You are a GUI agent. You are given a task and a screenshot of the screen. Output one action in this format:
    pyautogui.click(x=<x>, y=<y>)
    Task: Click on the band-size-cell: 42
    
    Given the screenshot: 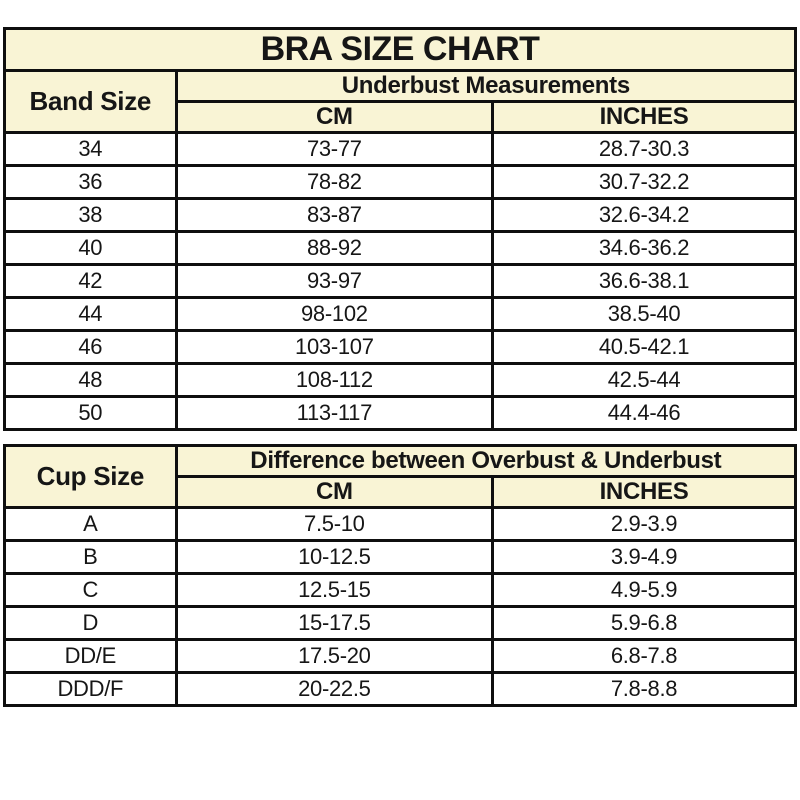 What is the action you would take?
    pyautogui.click(x=90, y=281)
    